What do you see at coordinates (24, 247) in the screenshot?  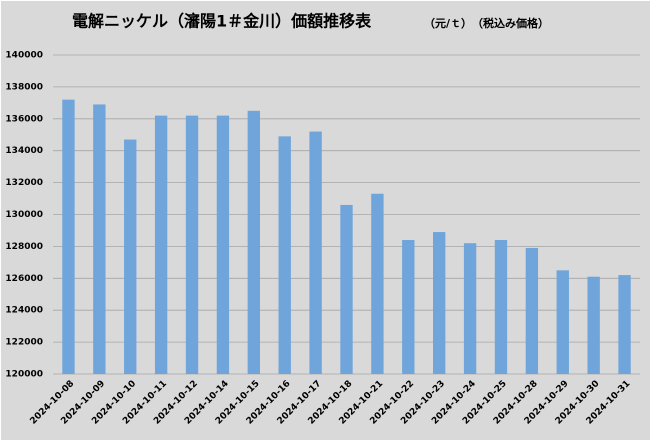 I see `y-tick-label: 128000` at bounding box center [24, 247].